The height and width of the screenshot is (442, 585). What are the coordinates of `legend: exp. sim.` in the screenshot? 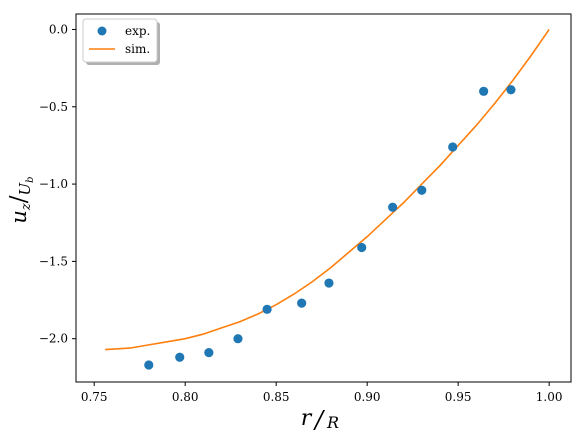 It's located at (121, 41).